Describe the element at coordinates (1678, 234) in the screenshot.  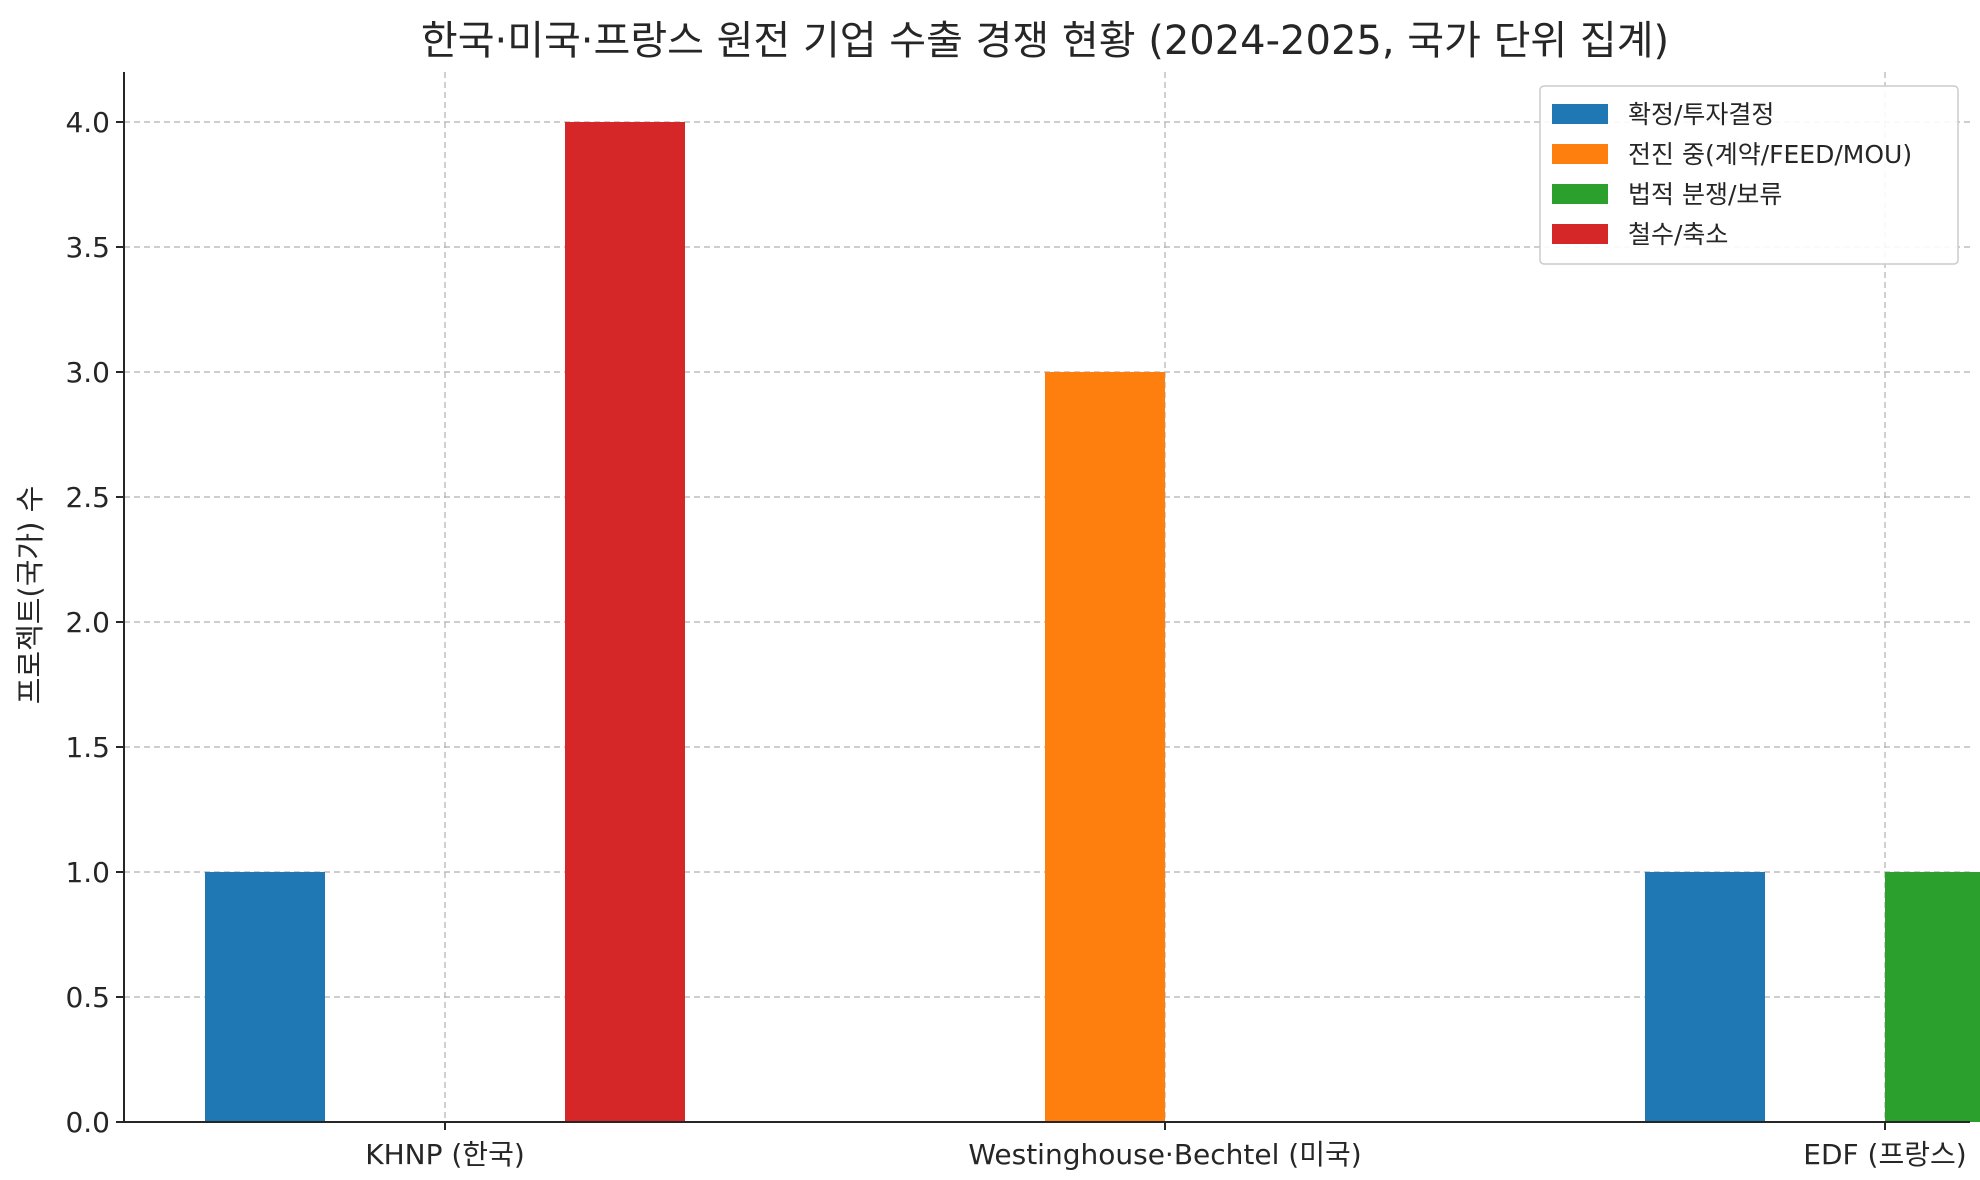
I see `legend-label: 철수/축소` at that location.